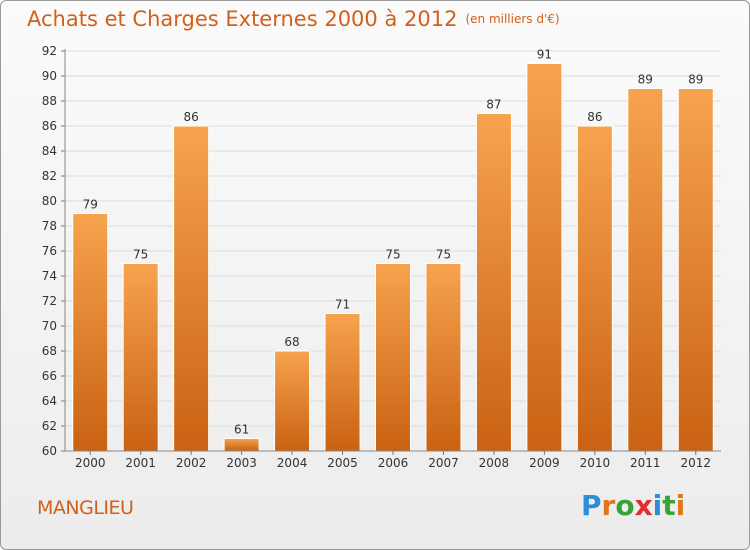 The height and width of the screenshot is (550, 750). I want to click on y-tick-label: 80, so click(49, 201).